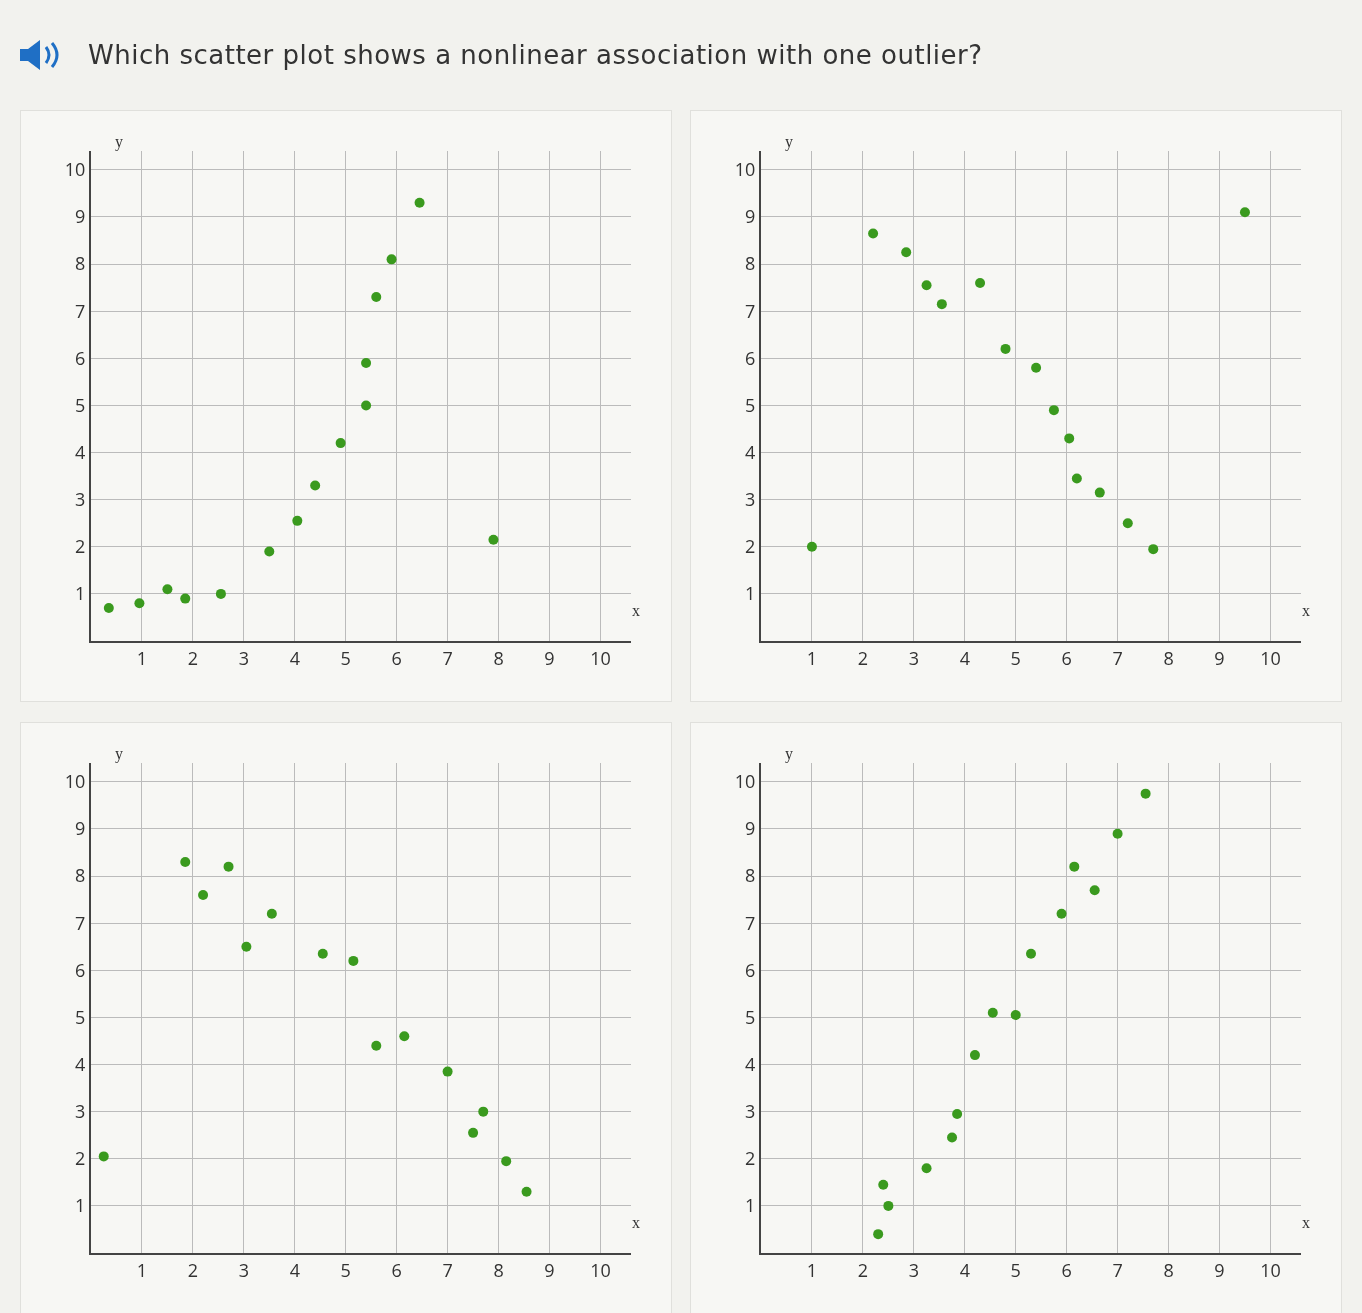  Describe the element at coordinates (535, 55) in the screenshot. I see `chart-title: Which scatter plot shows a nonlinear association with one outlier?` at that location.